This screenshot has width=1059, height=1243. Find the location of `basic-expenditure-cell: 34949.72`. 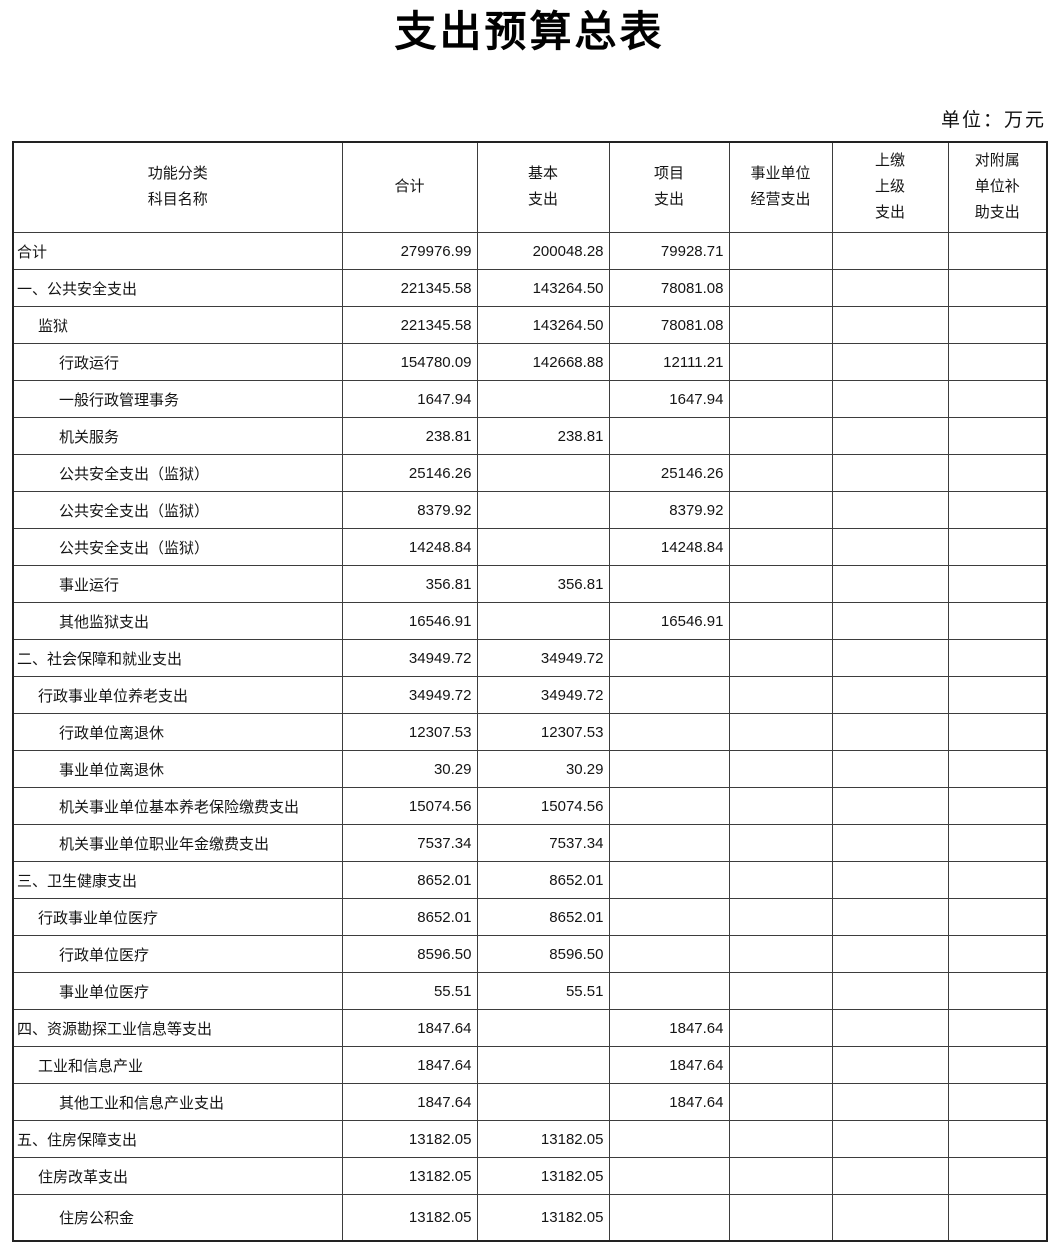

basic-expenditure-cell: 34949.72 is located at coordinates (543, 658).